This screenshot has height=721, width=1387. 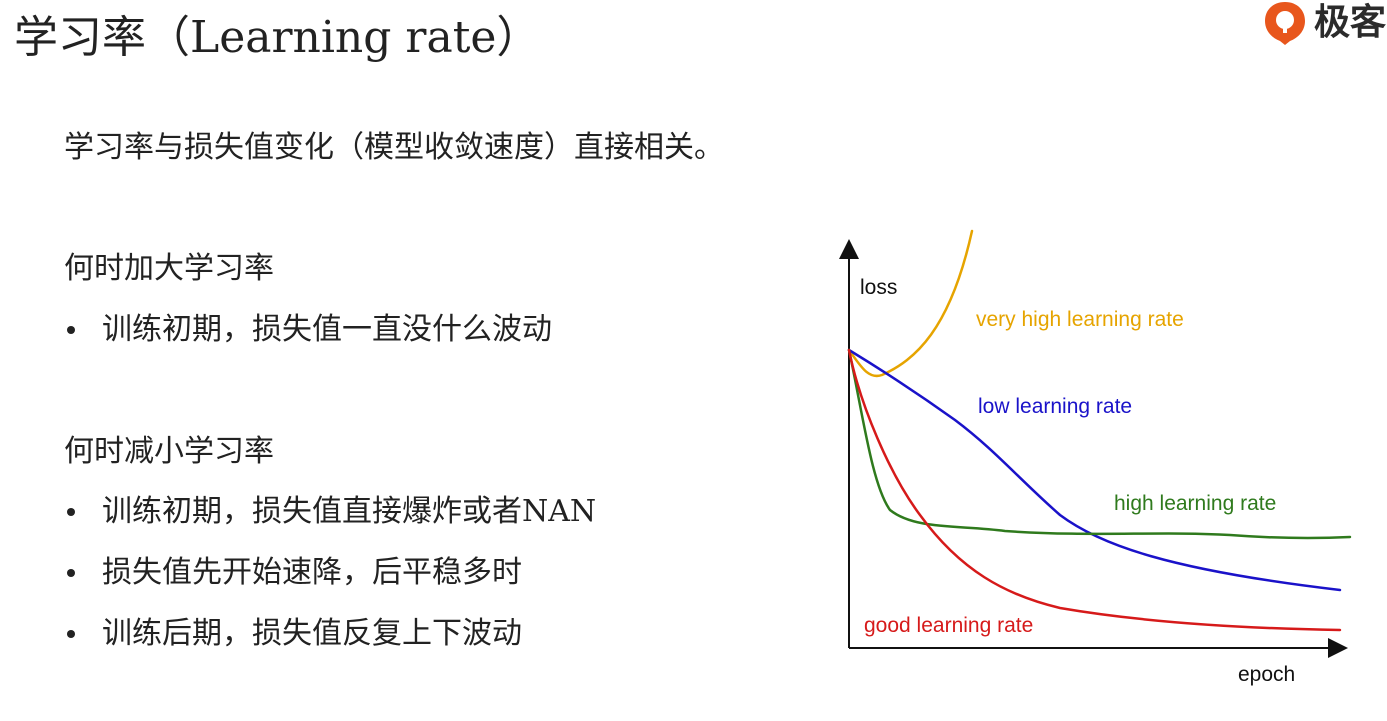 What do you see at coordinates (1266, 674) in the screenshot?
I see `x-axis-label: epoch` at bounding box center [1266, 674].